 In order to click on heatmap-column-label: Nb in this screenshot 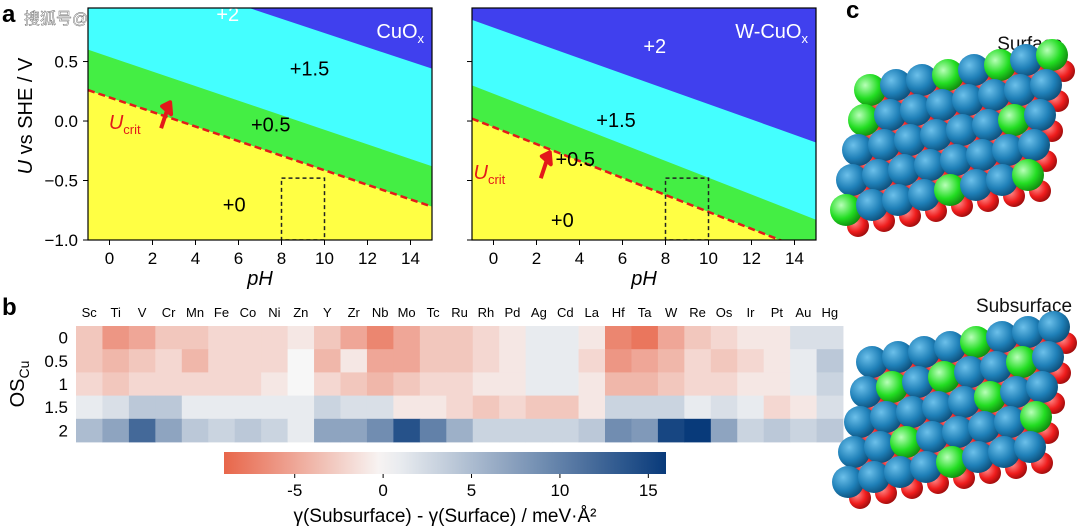, I will do `click(380, 312)`.